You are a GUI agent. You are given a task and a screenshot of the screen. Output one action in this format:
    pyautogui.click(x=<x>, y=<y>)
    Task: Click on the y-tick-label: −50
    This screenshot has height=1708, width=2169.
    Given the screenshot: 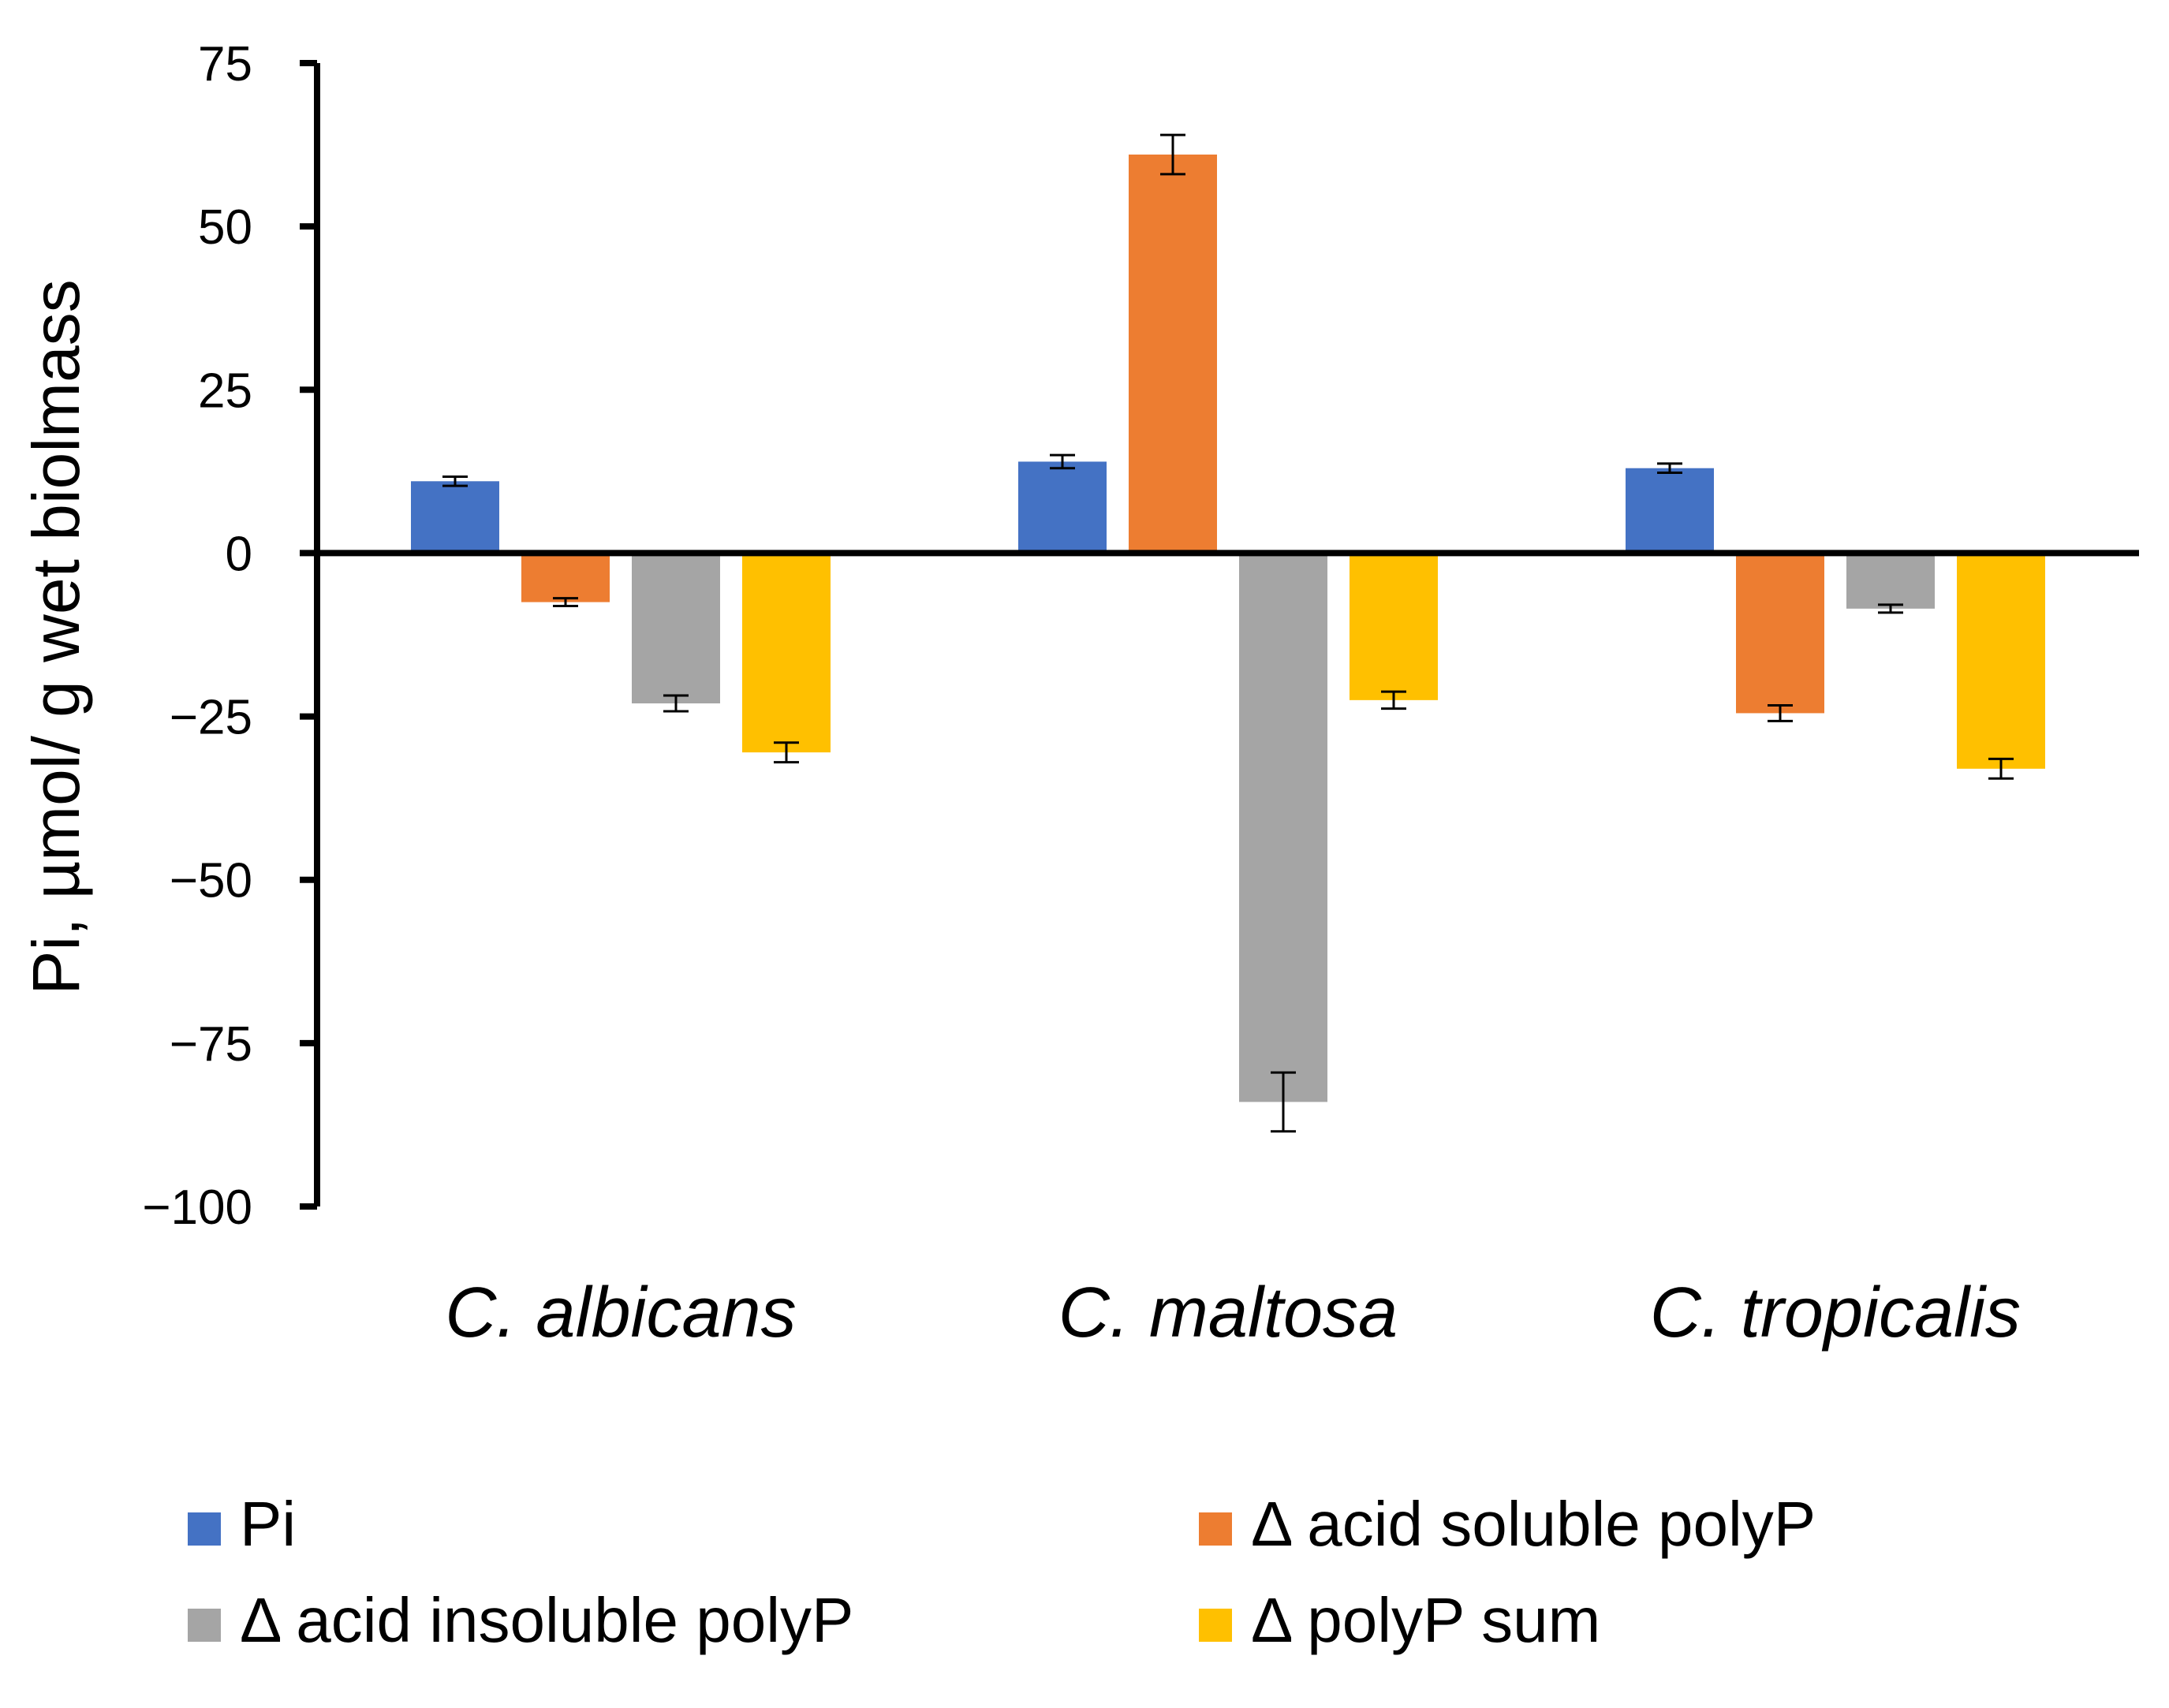 What is the action you would take?
    pyautogui.click(x=211, y=881)
    